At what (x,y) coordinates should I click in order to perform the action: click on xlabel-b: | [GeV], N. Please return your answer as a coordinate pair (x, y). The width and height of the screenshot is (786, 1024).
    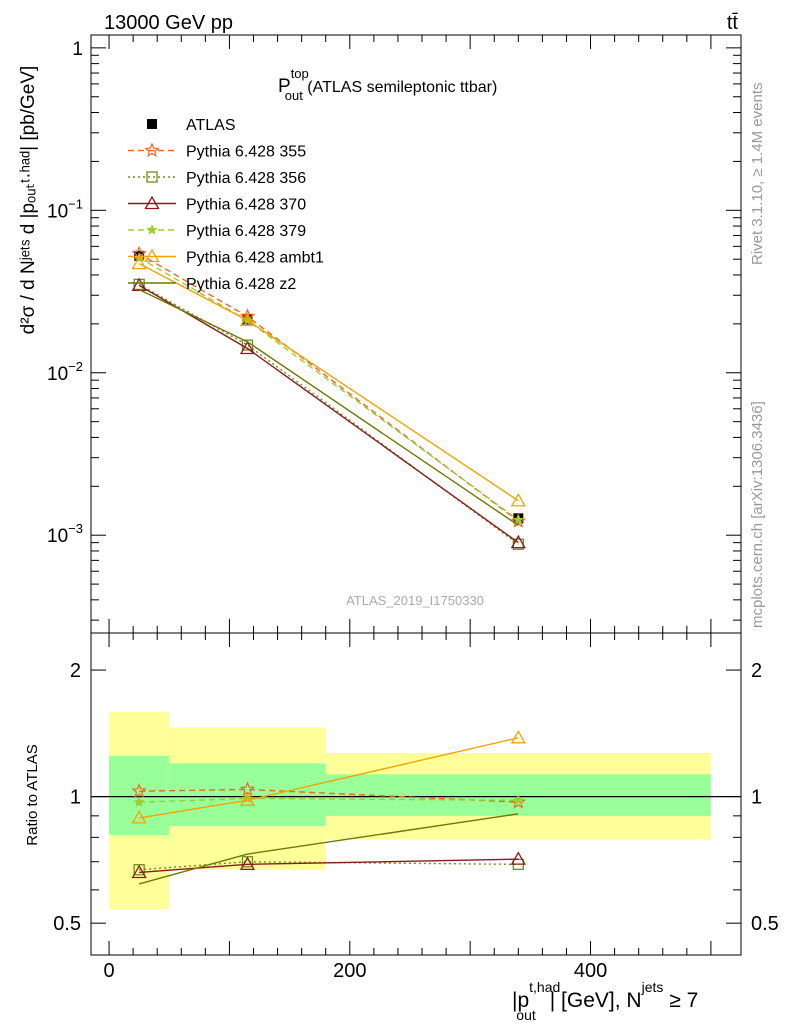
    Looking at the image, I should click on (596, 1000).